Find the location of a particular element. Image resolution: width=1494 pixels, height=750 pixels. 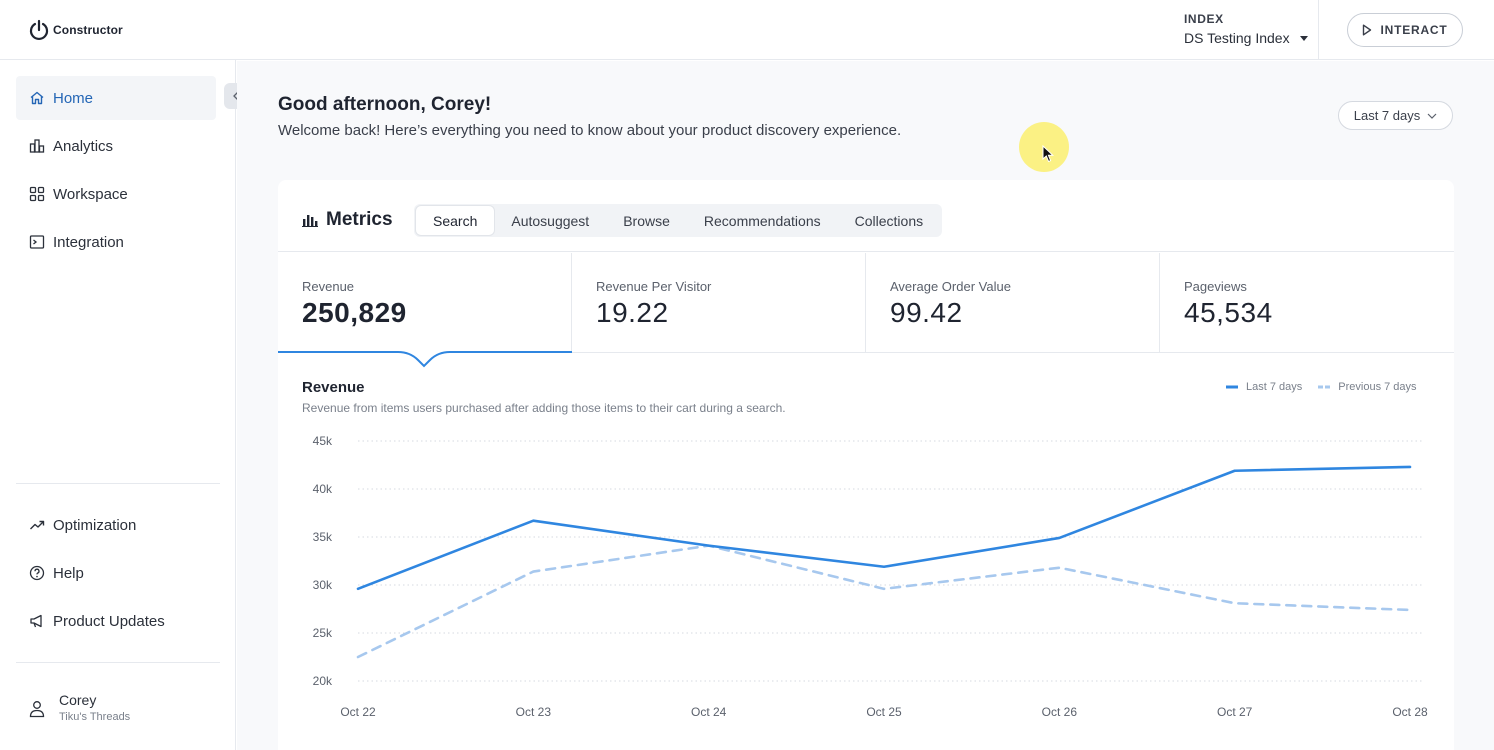

index-label: INDEX is located at coordinates (1204, 19).